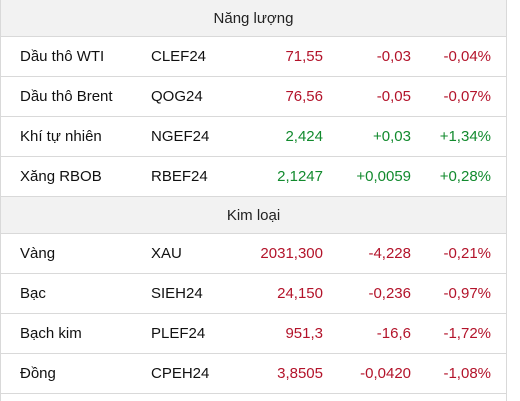  What do you see at coordinates (253, 294) in the screenshot?
I see `table-row: Bạc SIEH24 24,150 -0,236 -0,97%` at bounding box center [253, 294].